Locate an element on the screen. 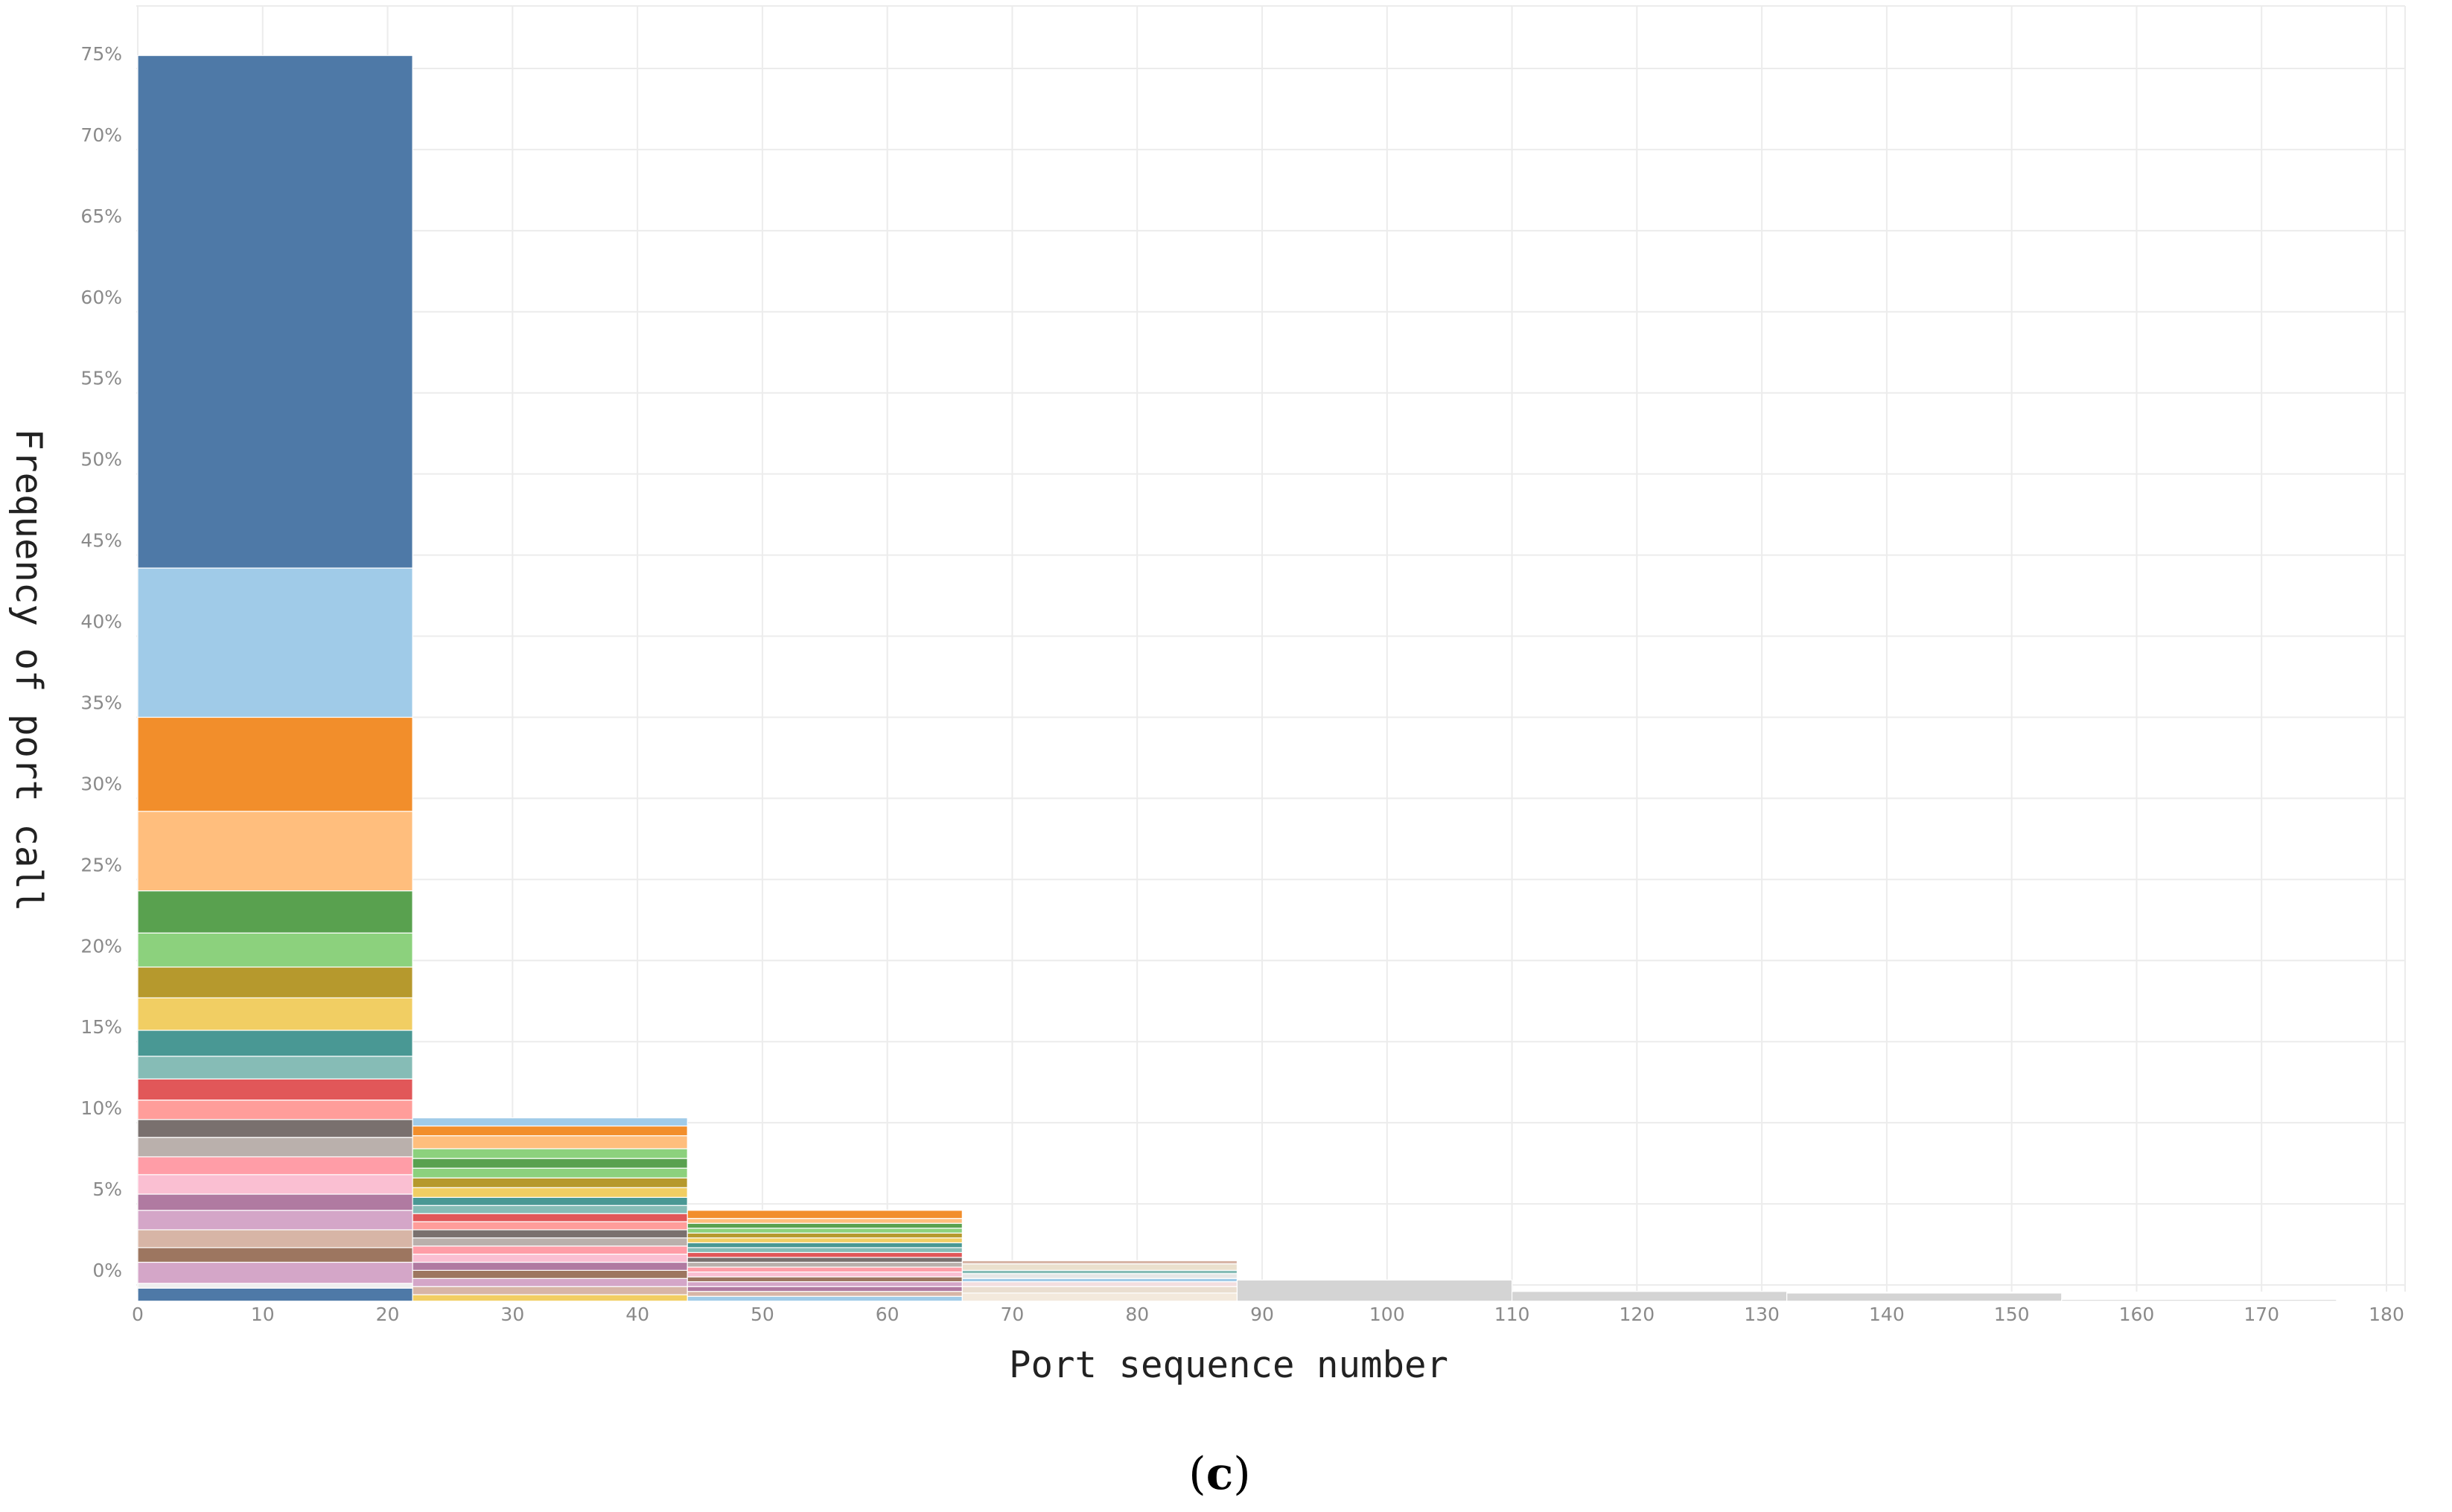  x-tick-label-8: 80 is located at coordinates (1137, 1314).